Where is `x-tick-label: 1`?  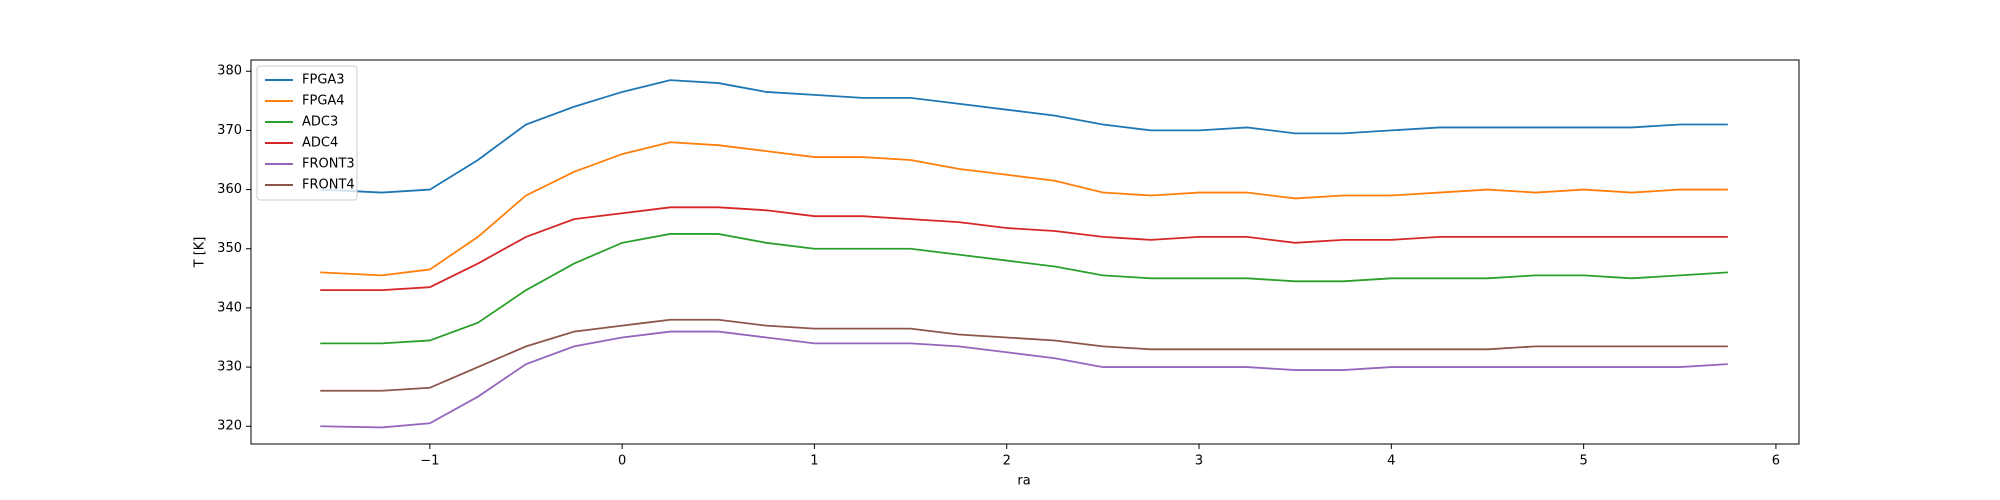
x-tick-label: 1 is located at coordinates (814, 461).